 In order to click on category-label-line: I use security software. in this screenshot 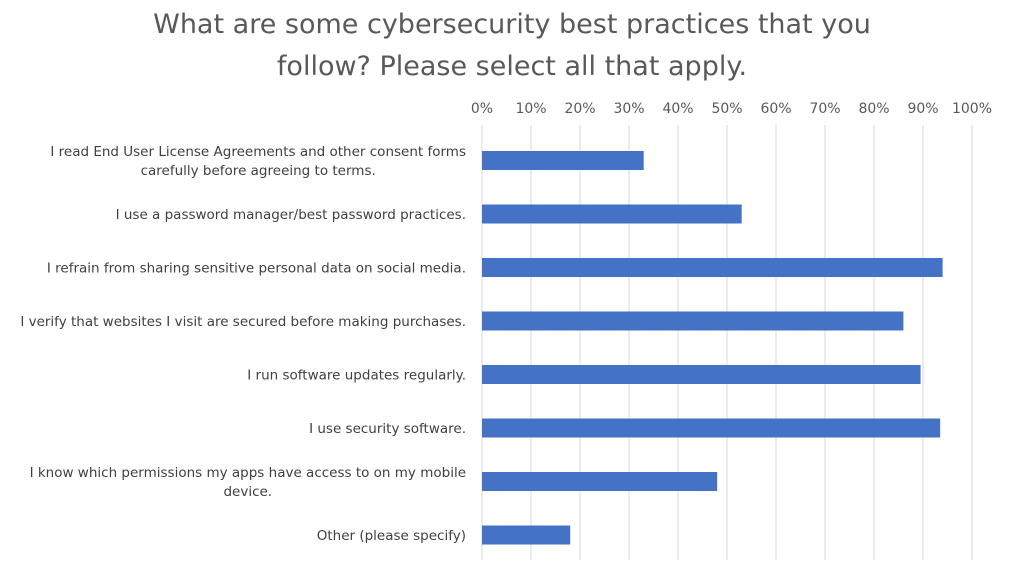, I will do `click(387, 429)`.